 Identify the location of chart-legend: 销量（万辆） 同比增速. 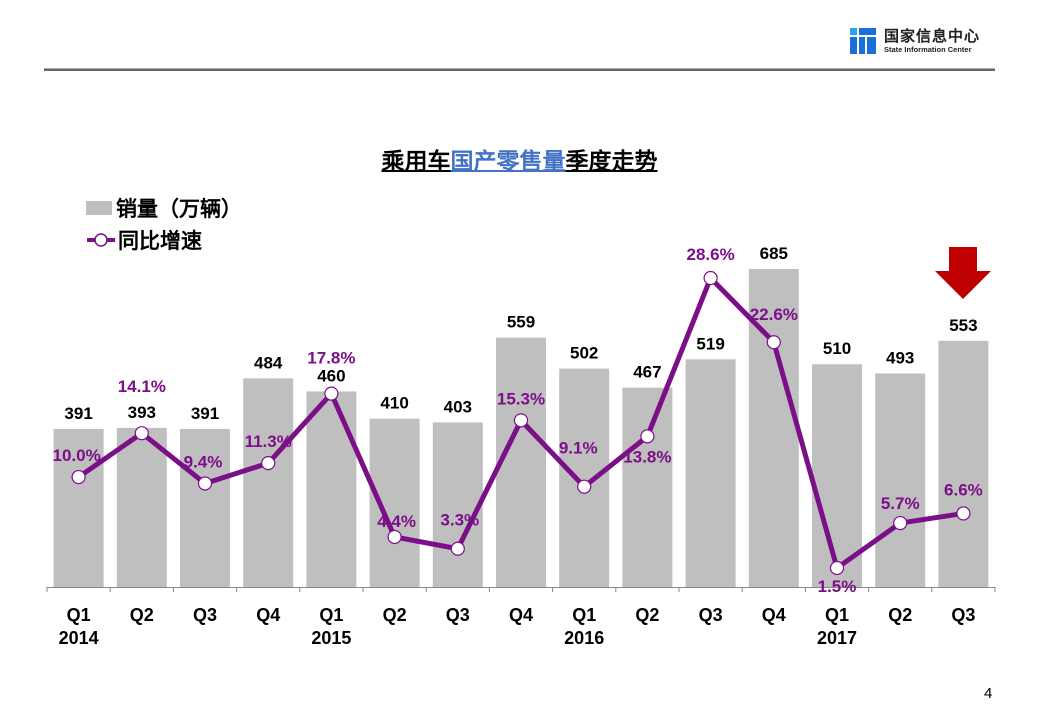
(164, 224).